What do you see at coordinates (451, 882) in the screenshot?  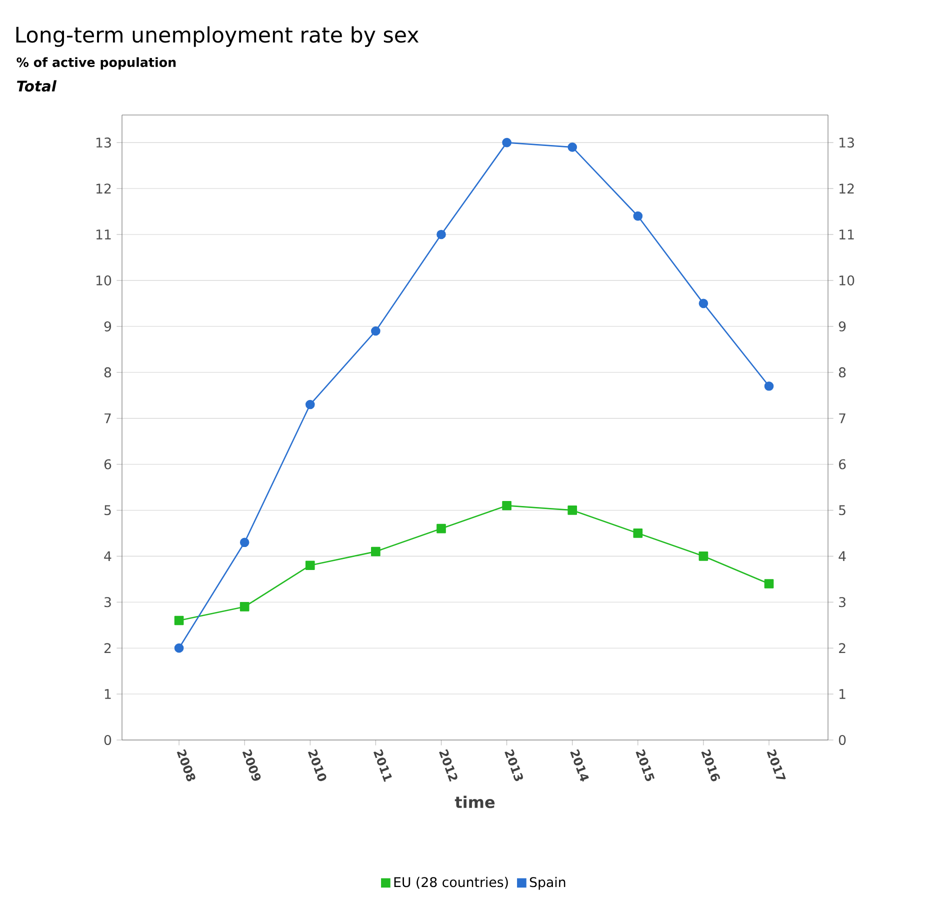 I see `legend-label: EU (28 countries)` at bounding box center [451, 882].